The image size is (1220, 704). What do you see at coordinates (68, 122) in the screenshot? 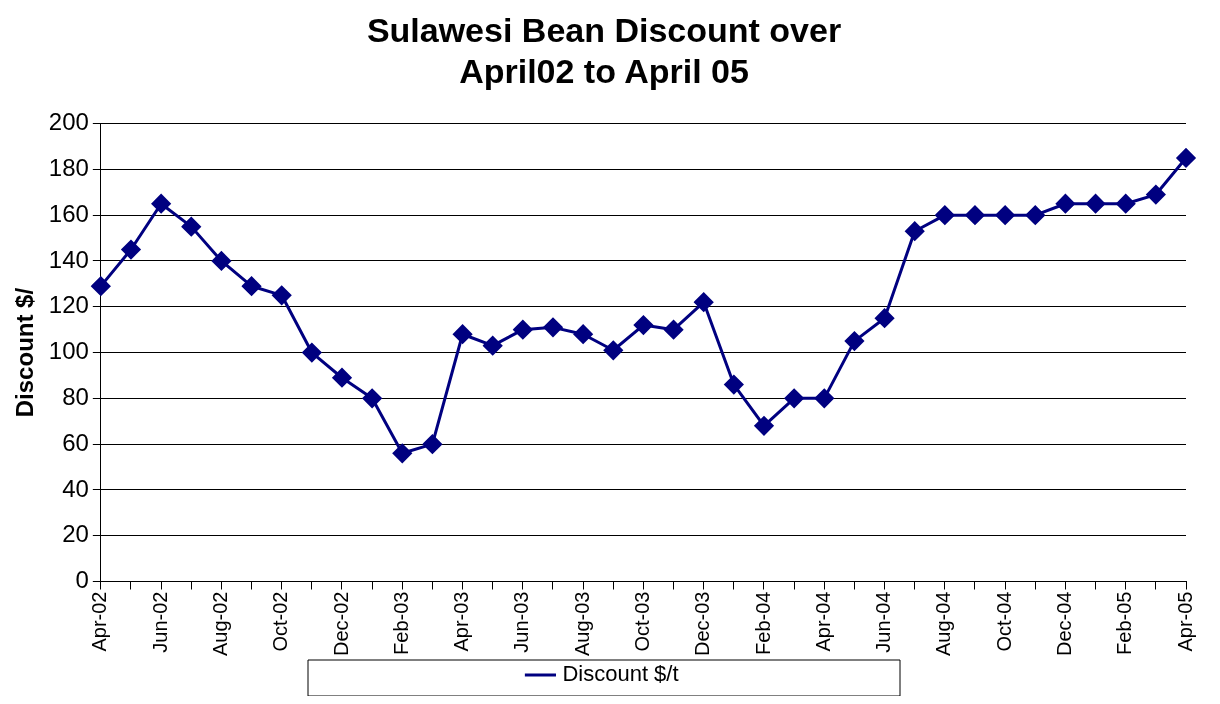
I see `y-tick-label: 200` at bounding box center [68, 122].